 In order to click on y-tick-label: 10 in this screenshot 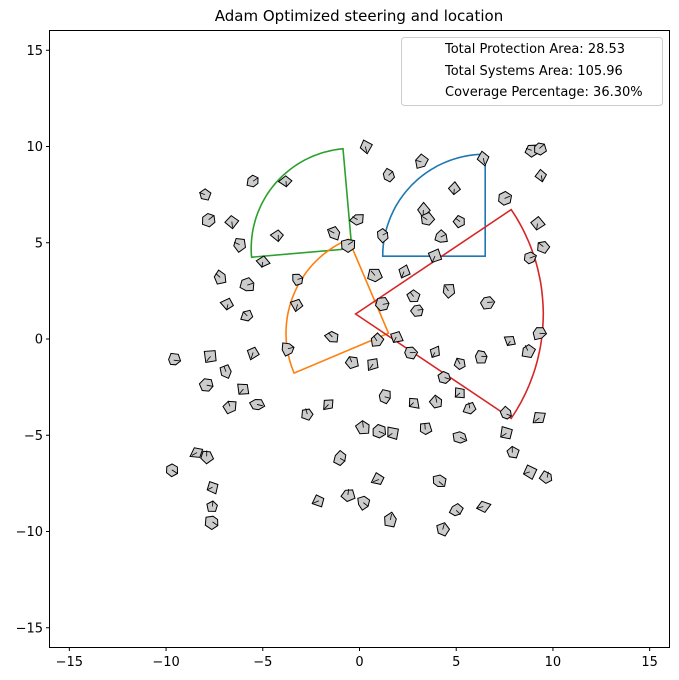, I will do `click(34, 147)`.